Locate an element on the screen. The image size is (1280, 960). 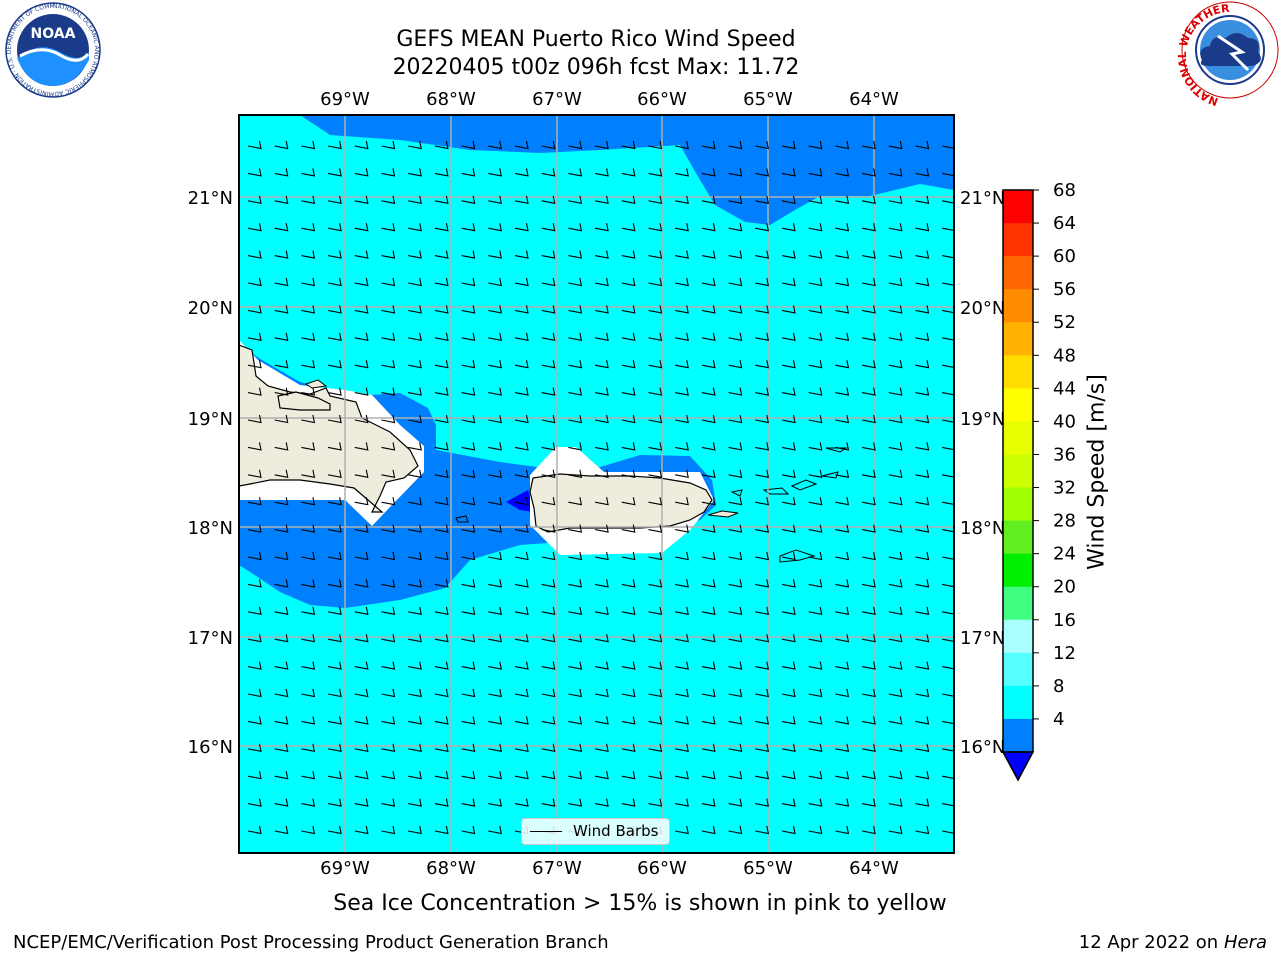
footer-date-text: 12 Apr 2022 on is located at coordinates (1151, 942).